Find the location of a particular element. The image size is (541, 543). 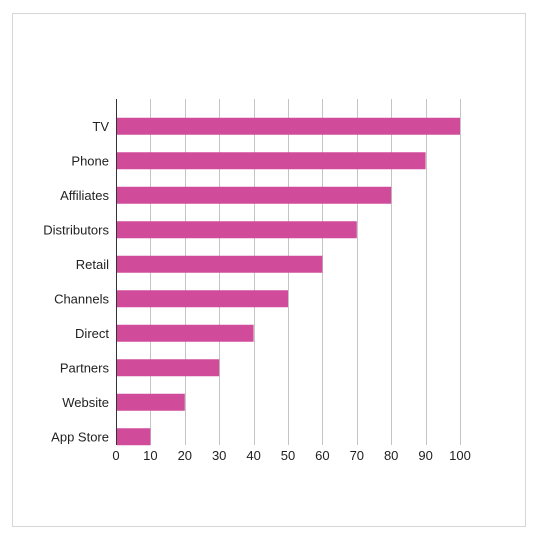

x-tick-label-100: 100 is located at coordinates (460, 455).